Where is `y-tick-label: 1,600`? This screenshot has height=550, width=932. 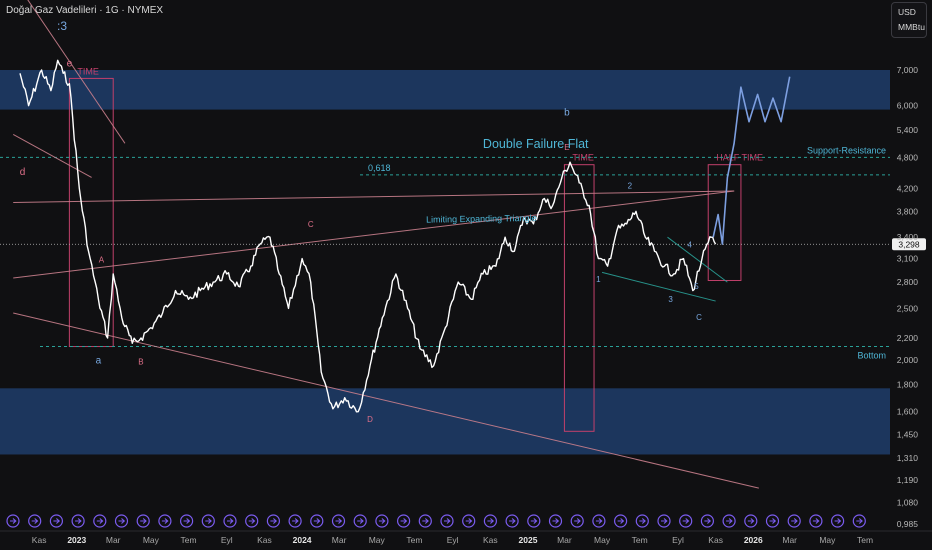
y-tick-label: 1,600 is located at coordinates (908, 412).